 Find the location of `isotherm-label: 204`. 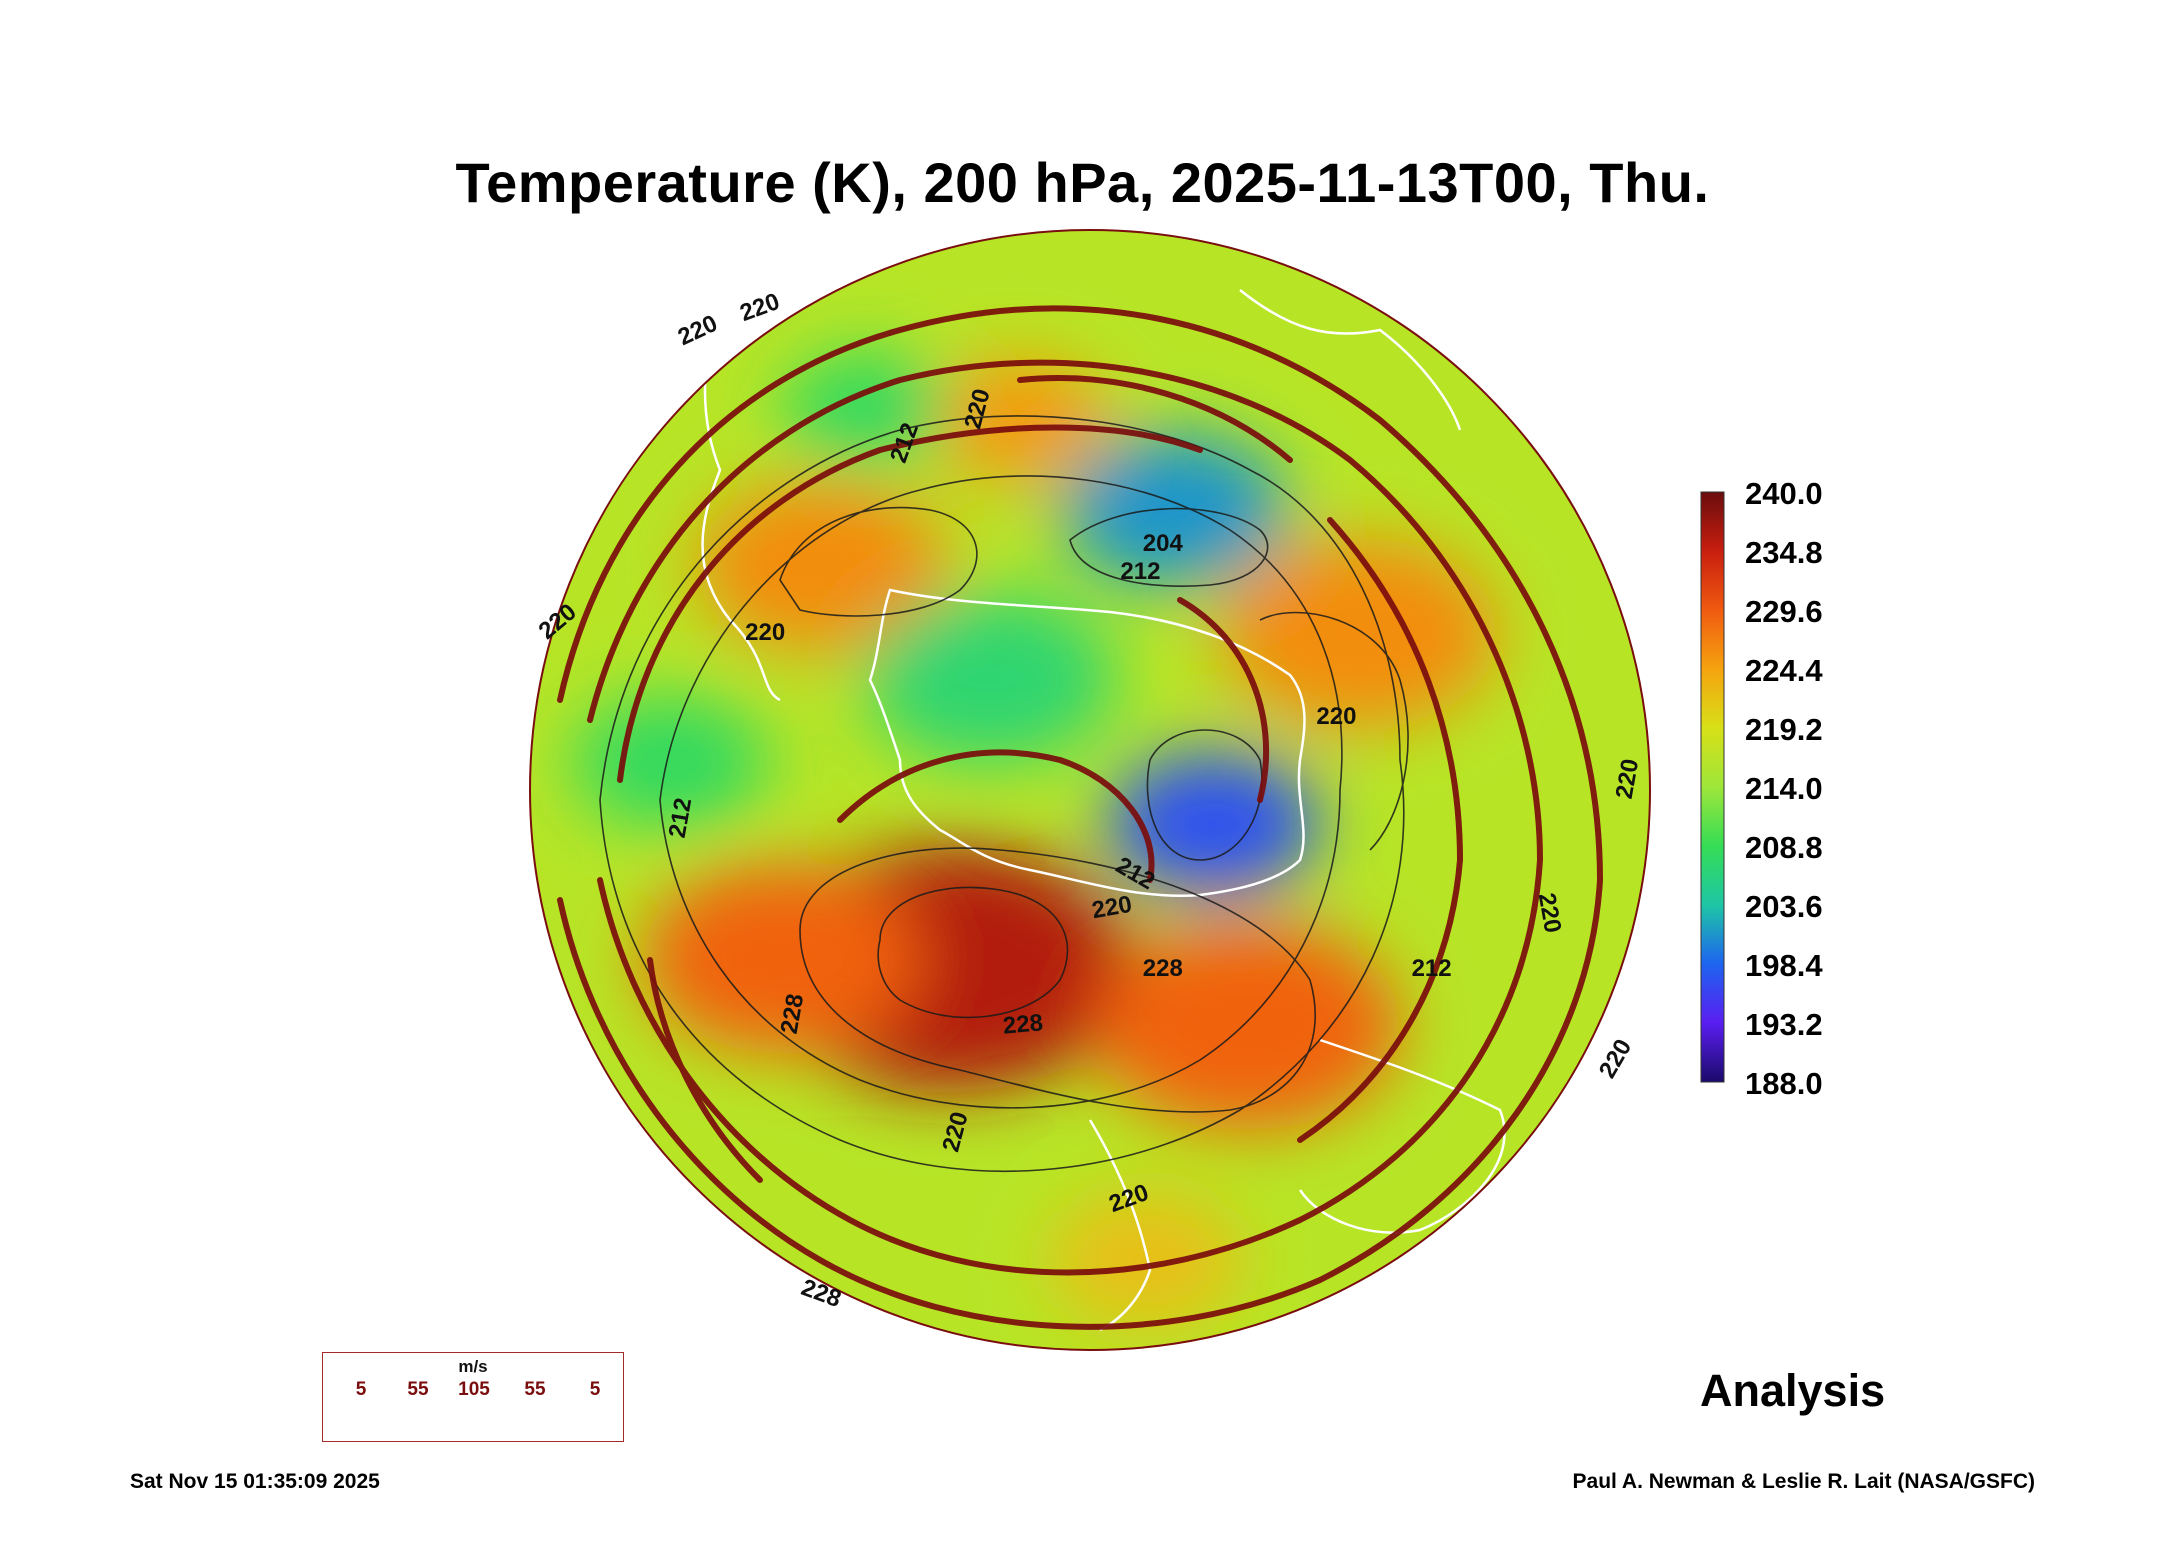

isotherm-label: 204 is located at coordinates (1162, 543).